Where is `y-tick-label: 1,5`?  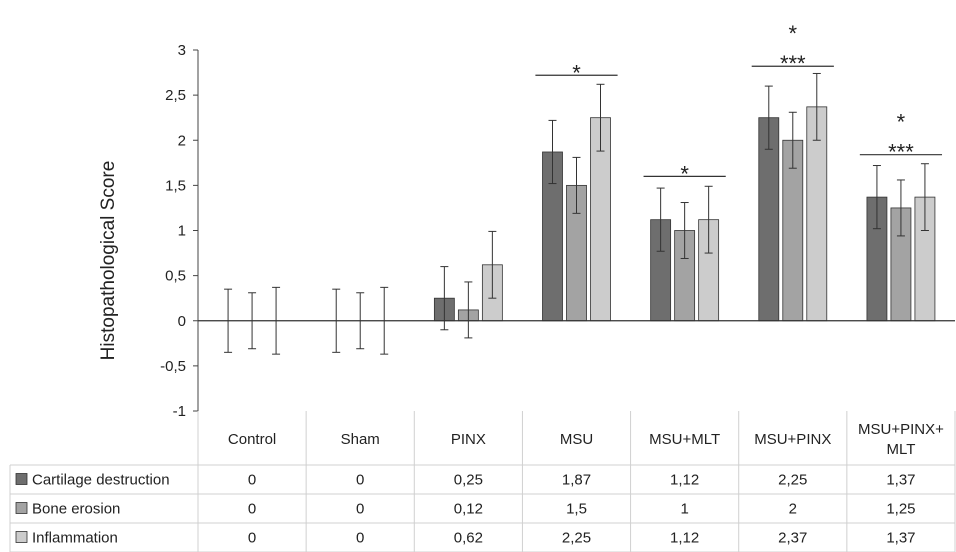 y-tick-label: 1,5 is located at coordinates (175, 185).